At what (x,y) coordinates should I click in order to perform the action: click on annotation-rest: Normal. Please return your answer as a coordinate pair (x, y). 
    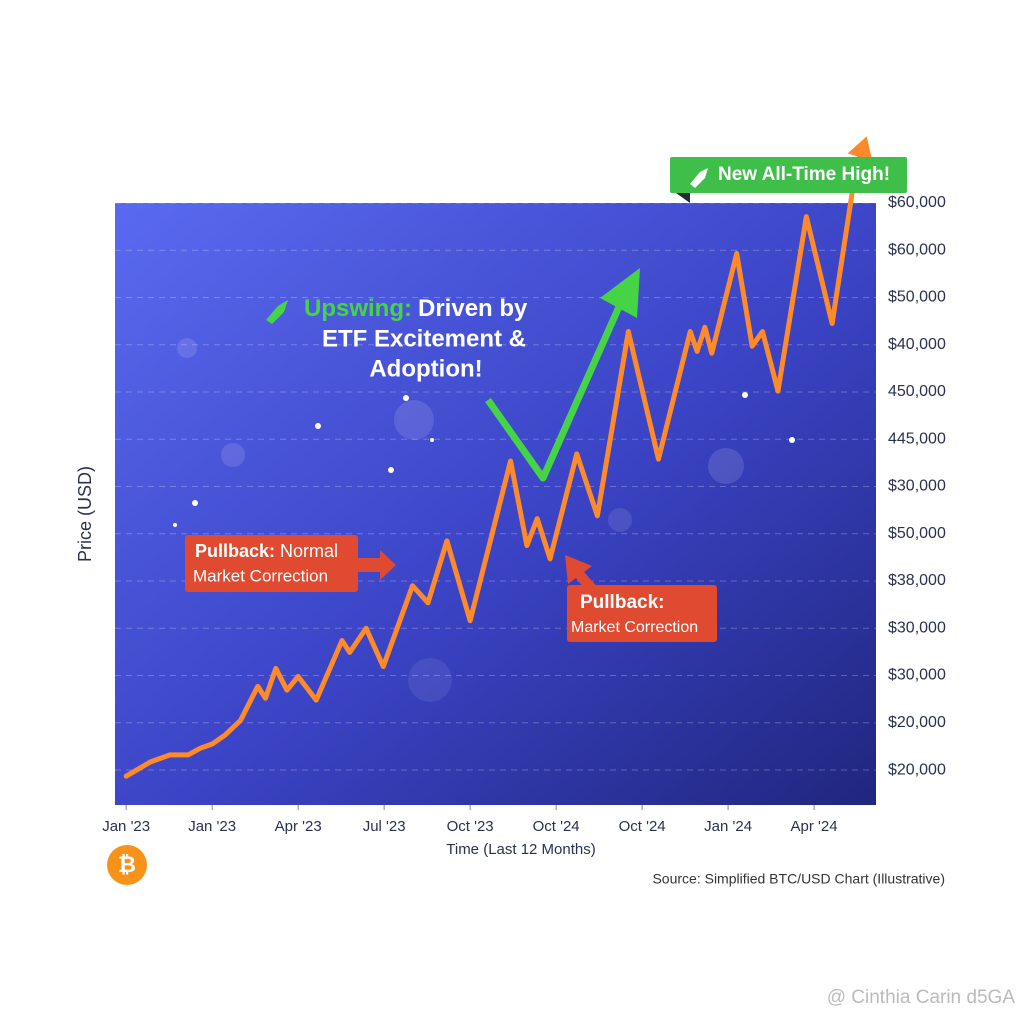
    Looking at the image, I should click on (309, 551).